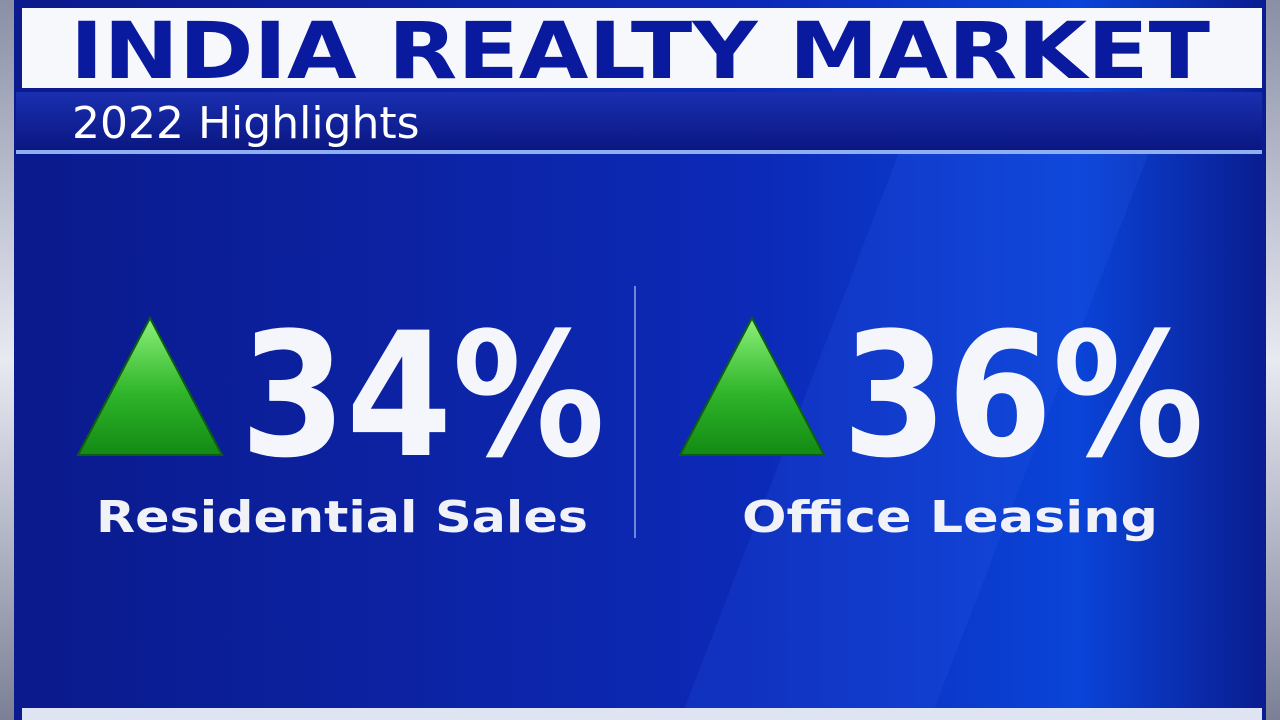  What do you see at coordinates (639, 152) in the screenshot?
I see `subtitle-rule` at bounding box center [639, 152].